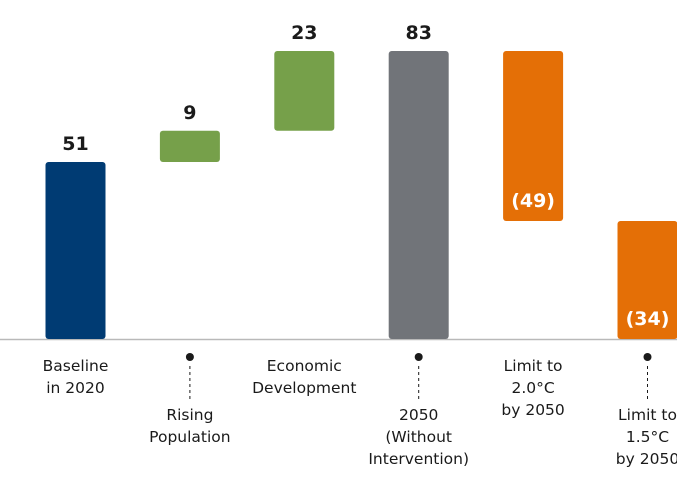  What do you see at coordinates (304, 366) in the screenshot?
I see `category-label-2-0: Economic` at bounding box center [304, 366].